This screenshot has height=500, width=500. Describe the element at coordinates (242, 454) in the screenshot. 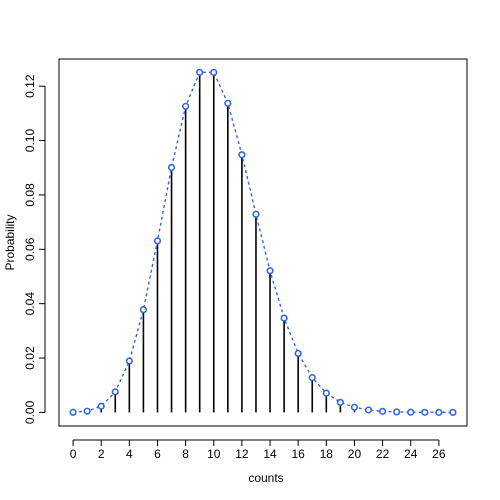

I see `x-tick-label: 12` at that location.